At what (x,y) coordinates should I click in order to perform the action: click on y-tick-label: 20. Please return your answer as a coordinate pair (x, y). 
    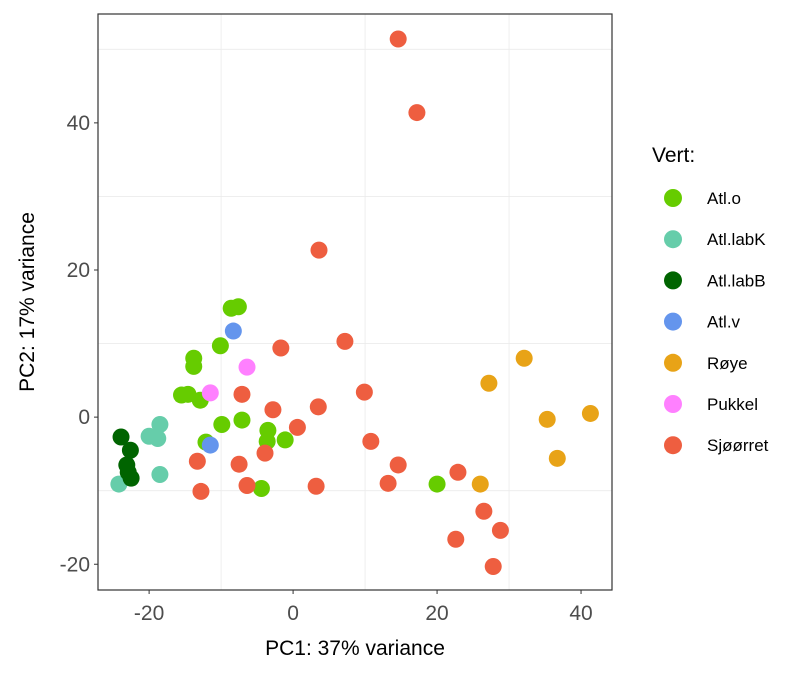
    Looking at the image, I should click on (78, 270).